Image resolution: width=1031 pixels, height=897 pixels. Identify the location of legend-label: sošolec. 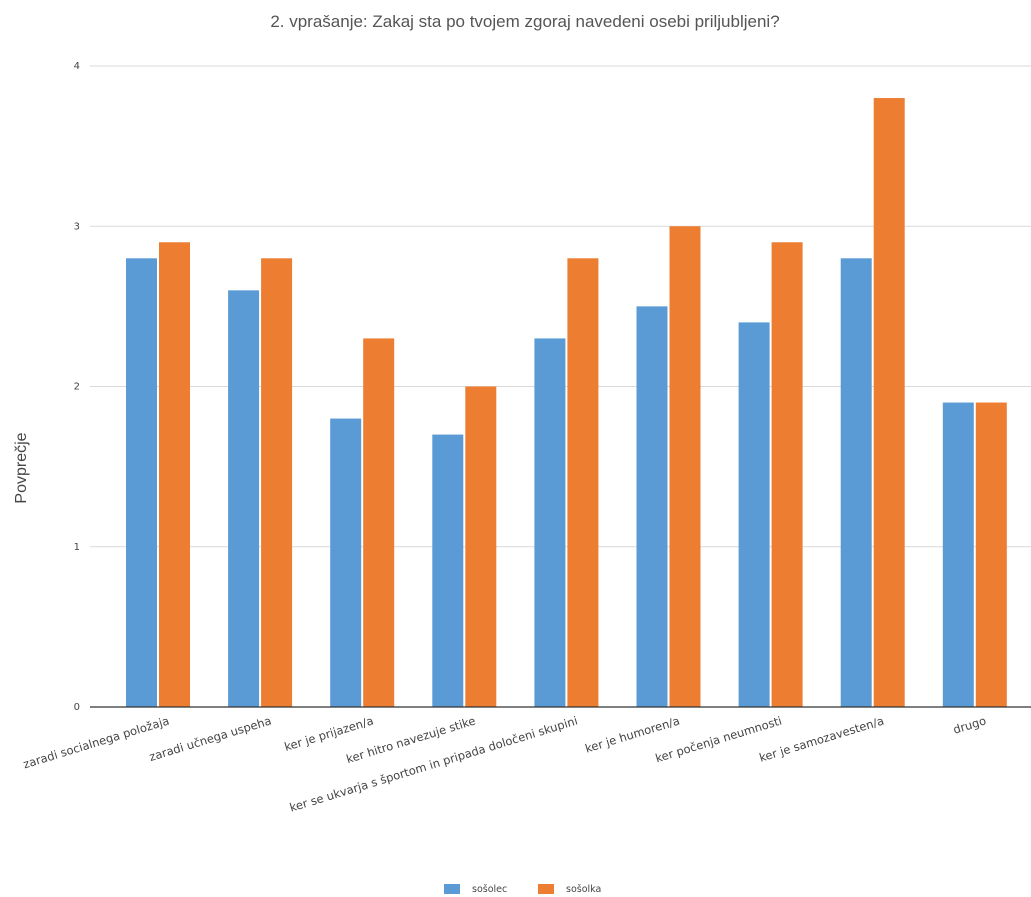
(489, 889).